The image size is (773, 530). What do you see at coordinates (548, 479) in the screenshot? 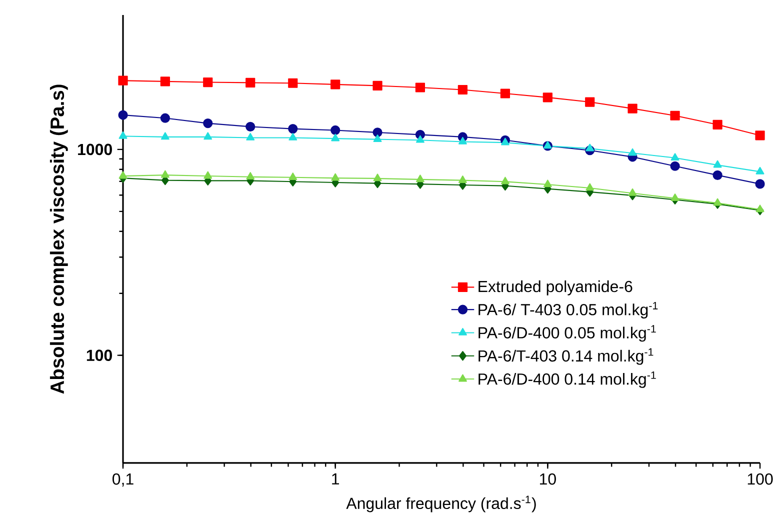
I see `x-tick-label: 10` at bounding box center [548, 479].